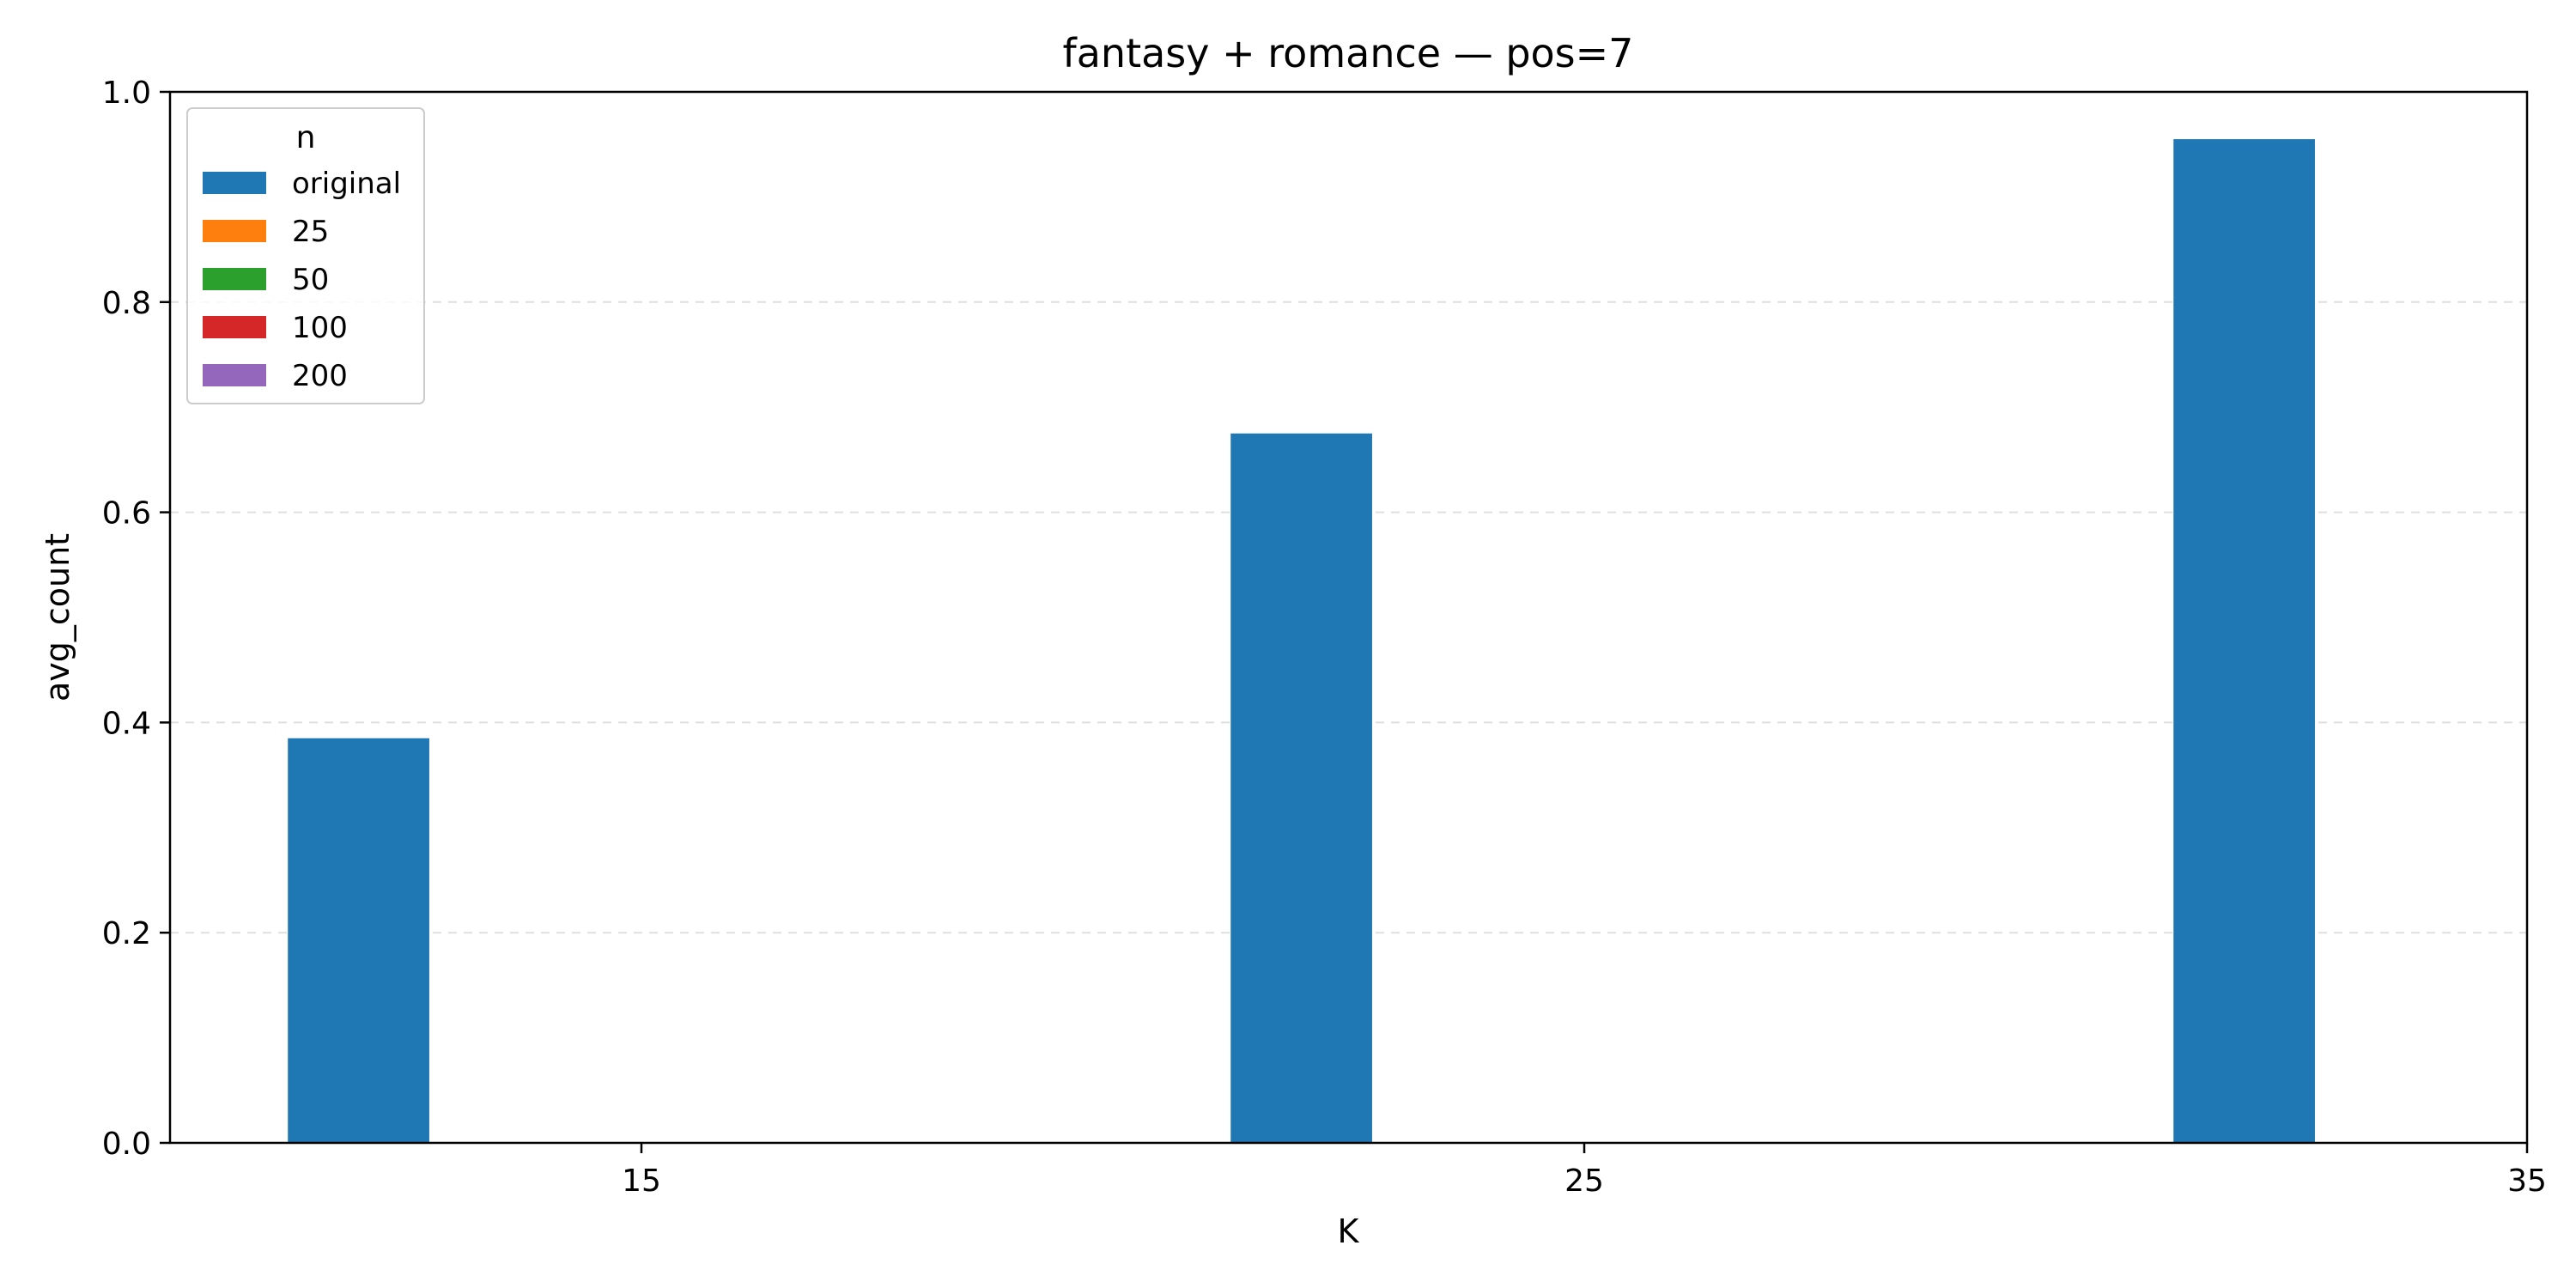 The height and width of the screenshot is (1288, 2576). I want to click on legend-label-original: original, so click(346, 184).